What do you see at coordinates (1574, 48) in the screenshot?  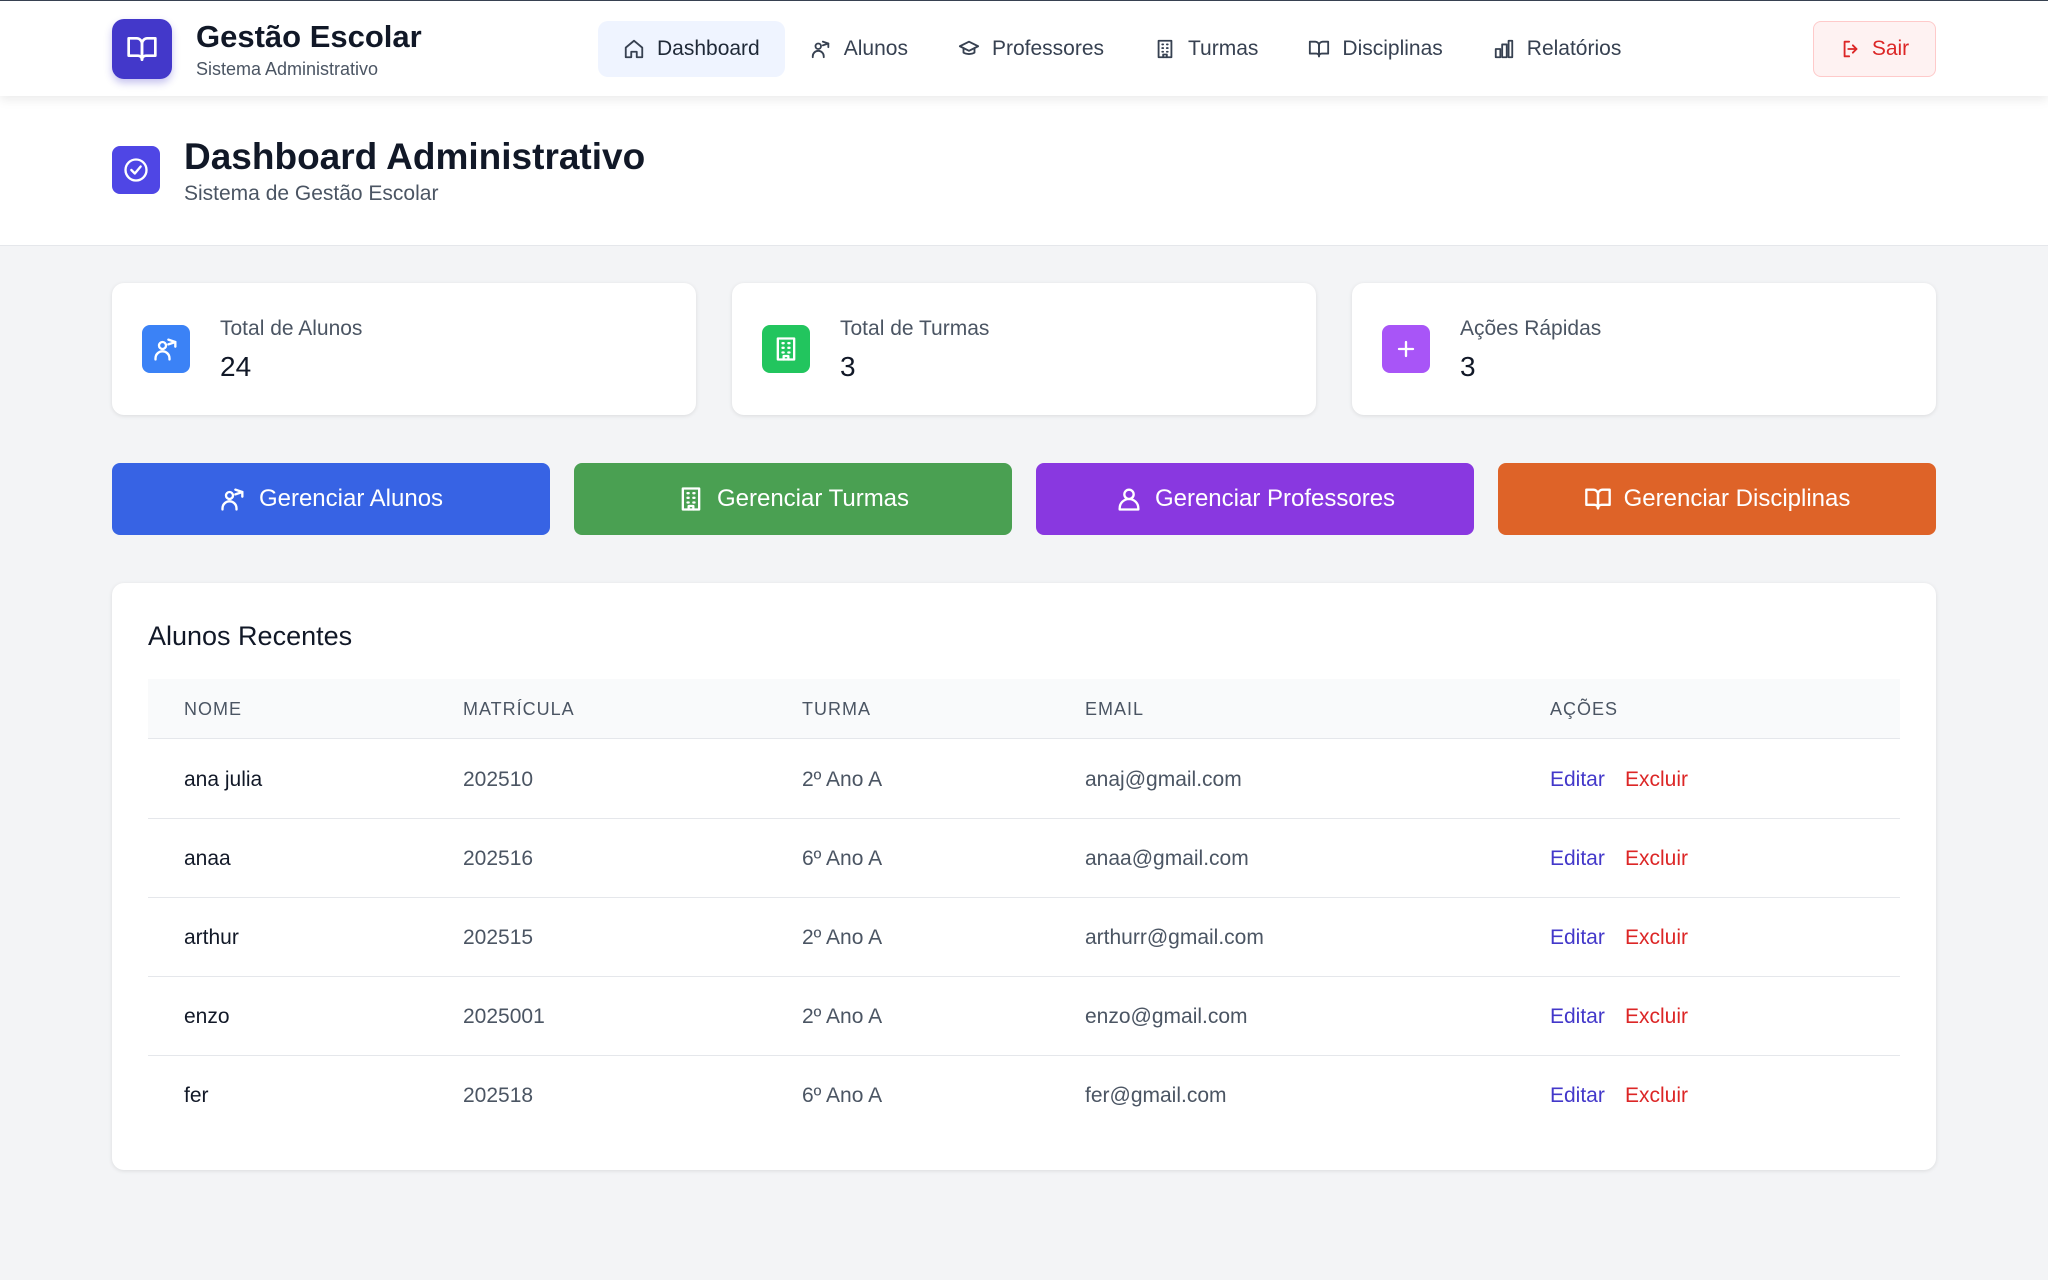 I see `nav-item-label: Relatórios` at bounding box center [1574, 48].